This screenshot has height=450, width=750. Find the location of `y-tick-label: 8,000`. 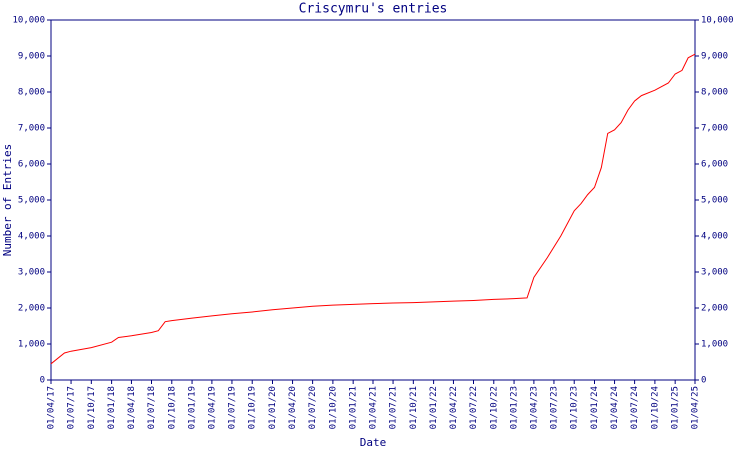

y-tick-label: 8,000 is located at coordinates (31, 93).